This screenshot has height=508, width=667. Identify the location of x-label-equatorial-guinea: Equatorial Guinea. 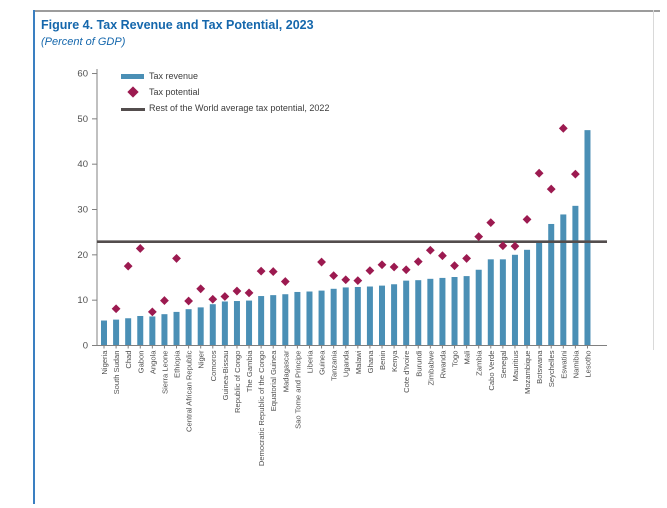
(273, 381).